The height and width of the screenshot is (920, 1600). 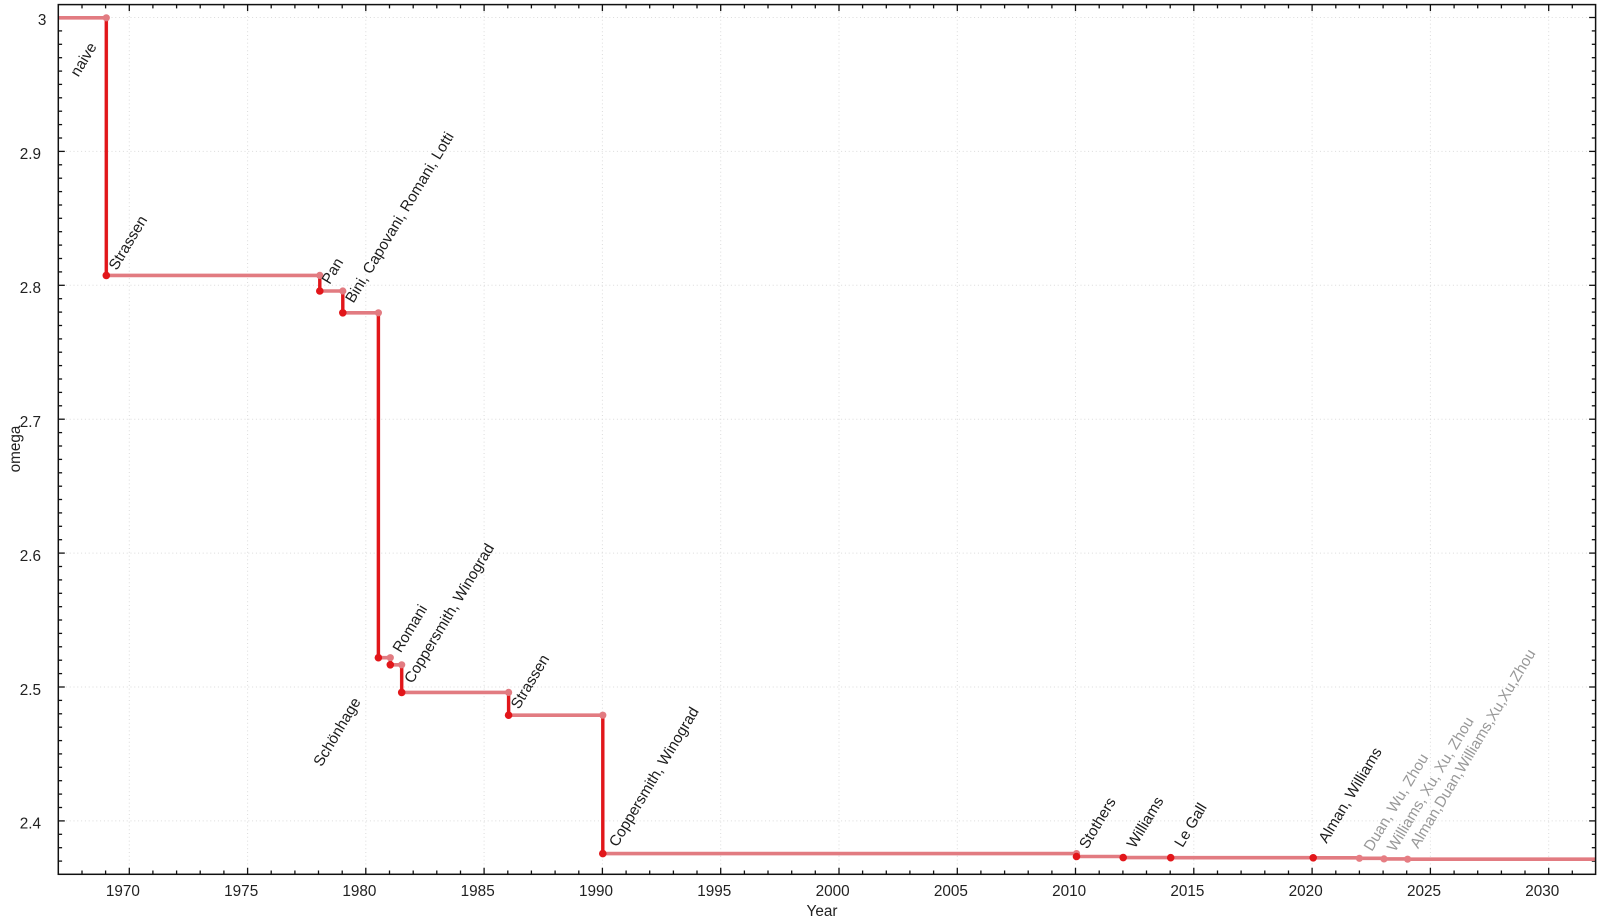 What do you see at coordinates (31, 824) in the screenshot?
I see `svg-text: 2.4` at bounding box center [31, 824].